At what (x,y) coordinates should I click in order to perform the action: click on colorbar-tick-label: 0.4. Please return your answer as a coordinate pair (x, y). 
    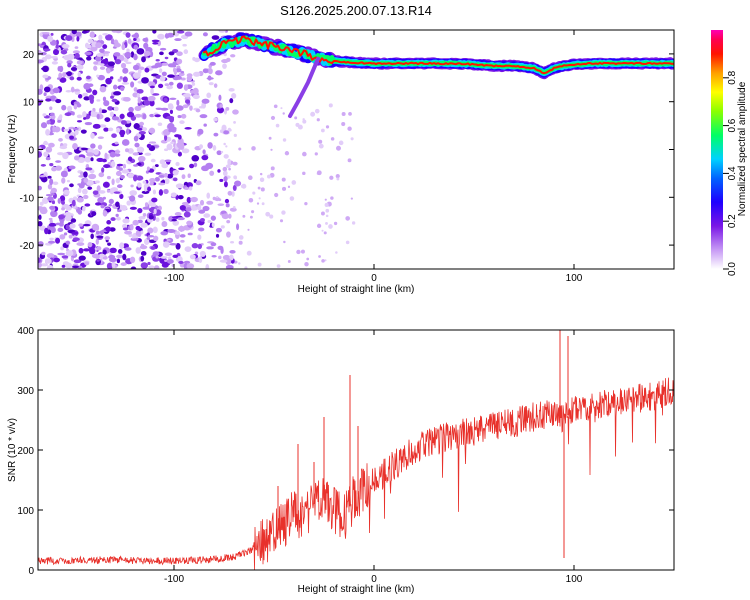
    Looking at the image, I should click on (732, 173).